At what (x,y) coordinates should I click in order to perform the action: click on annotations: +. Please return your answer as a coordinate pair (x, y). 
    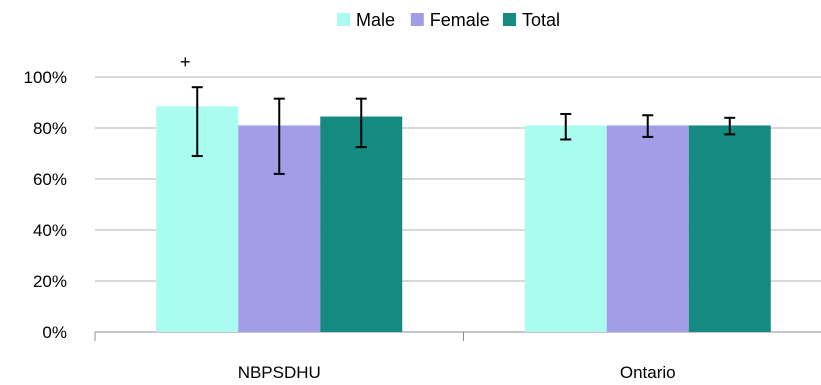
    Looking at the image, I should click on (185, 62).